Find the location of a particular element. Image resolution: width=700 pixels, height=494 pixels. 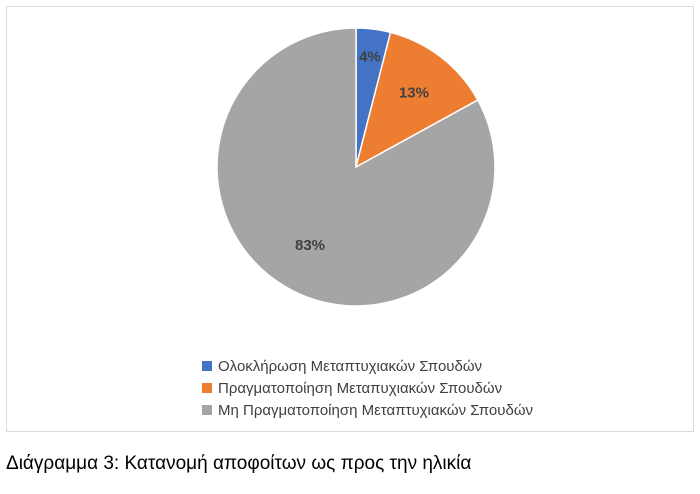

pie-slice is located at coordinates (416, 100).